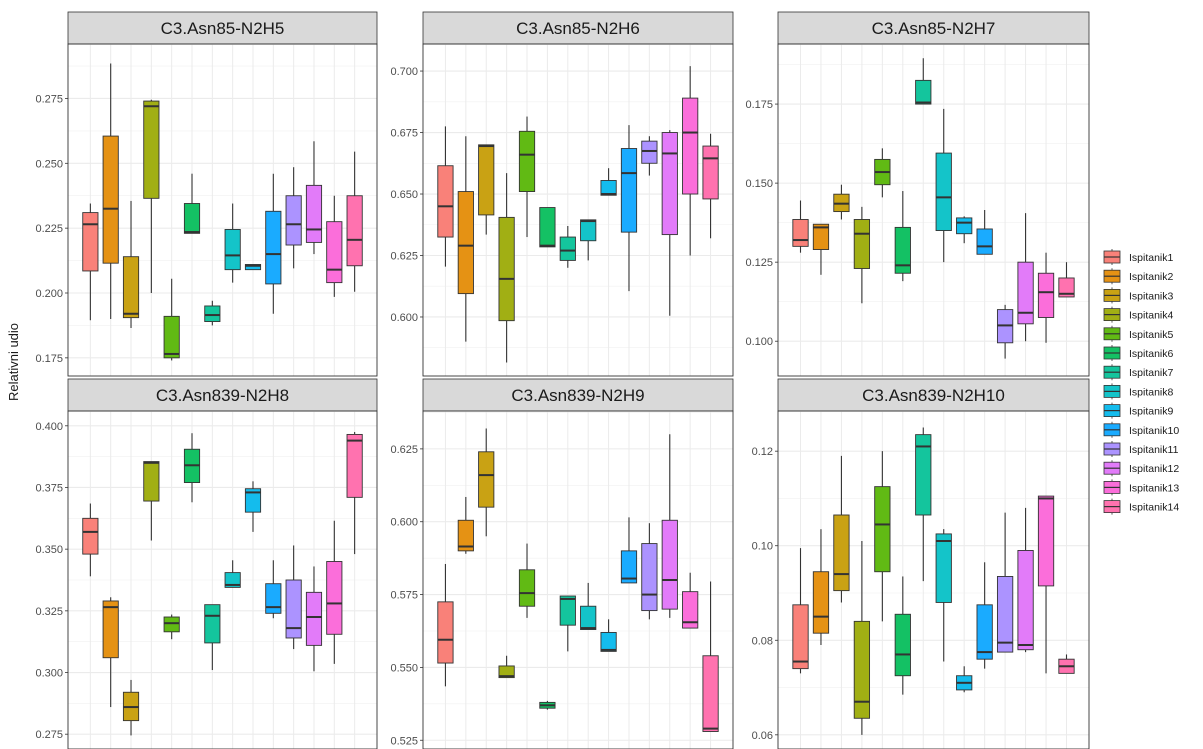  Describe the element at coordinates (1138, 314) in the screenshot. I see `legend-item: Ispitanik4` at that location.